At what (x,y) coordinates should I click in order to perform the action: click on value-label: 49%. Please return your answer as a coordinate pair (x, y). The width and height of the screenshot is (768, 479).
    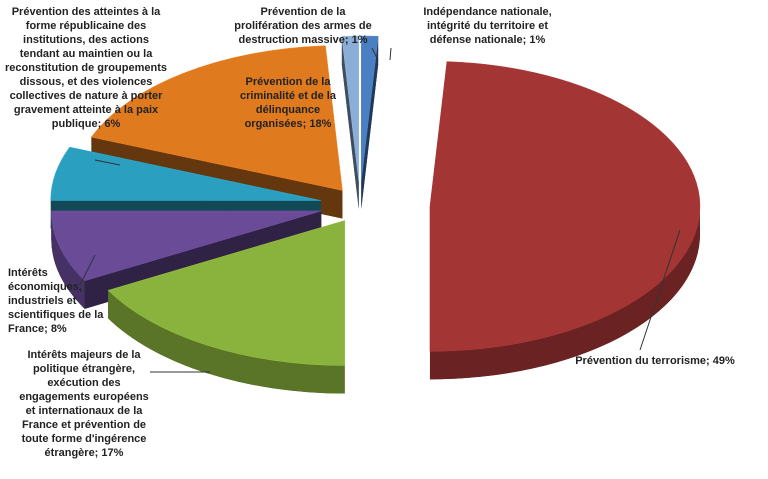
    Looking at the image, I should click on (723, 361).